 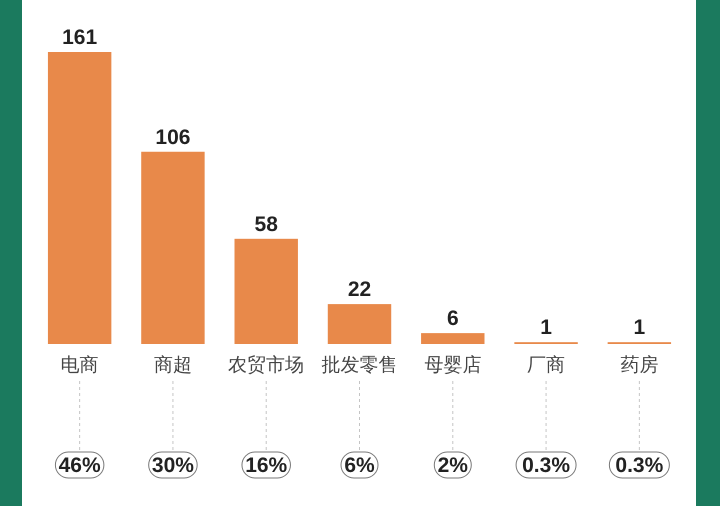 I want to click on annotation: 16%, so click(x=266, y=465).